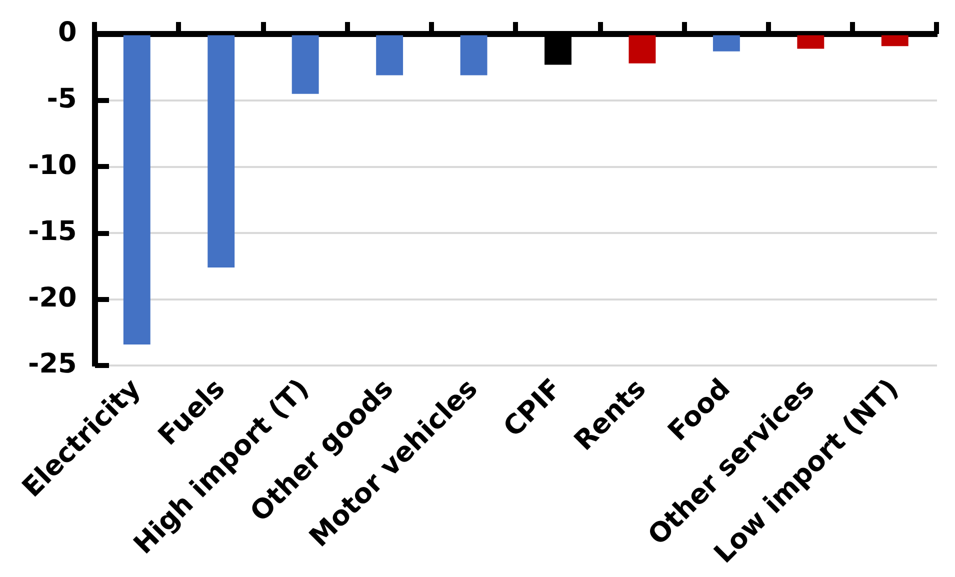 The width and height of the screenshot is (955, 577). I want to click on y-tick-label: -5, so click(61, 99).